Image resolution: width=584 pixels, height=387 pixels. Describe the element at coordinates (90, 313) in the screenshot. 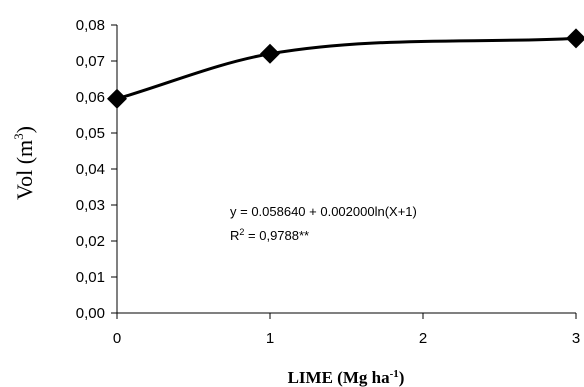

I see `y-tick-label: 0,00` at that location.